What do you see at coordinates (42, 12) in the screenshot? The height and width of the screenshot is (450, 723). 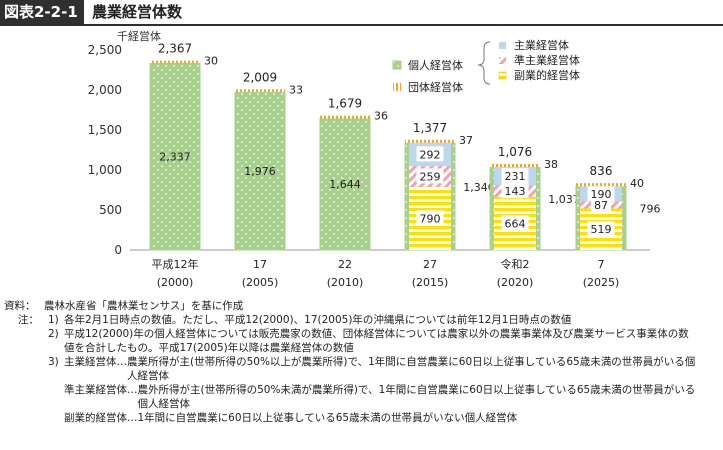 I see `figure-number: 図表2-2-1` at bounding box center [42, 12].